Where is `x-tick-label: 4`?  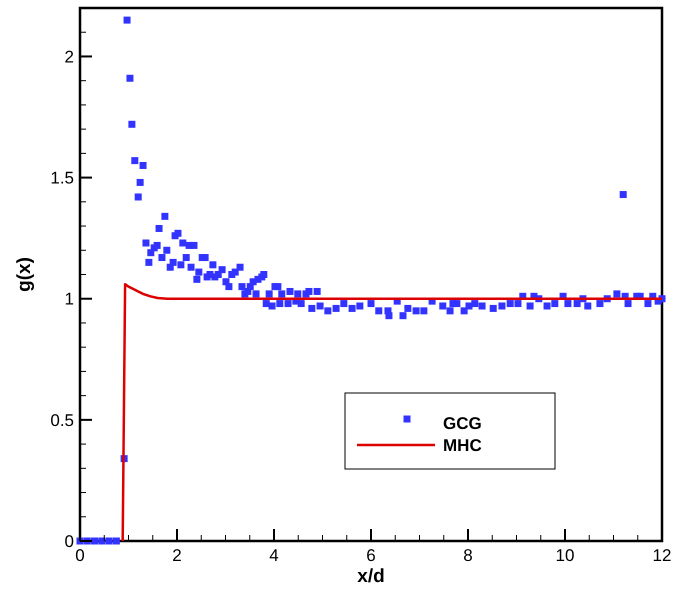
x-tick-label: 4 is located at coordinates (274, 555).